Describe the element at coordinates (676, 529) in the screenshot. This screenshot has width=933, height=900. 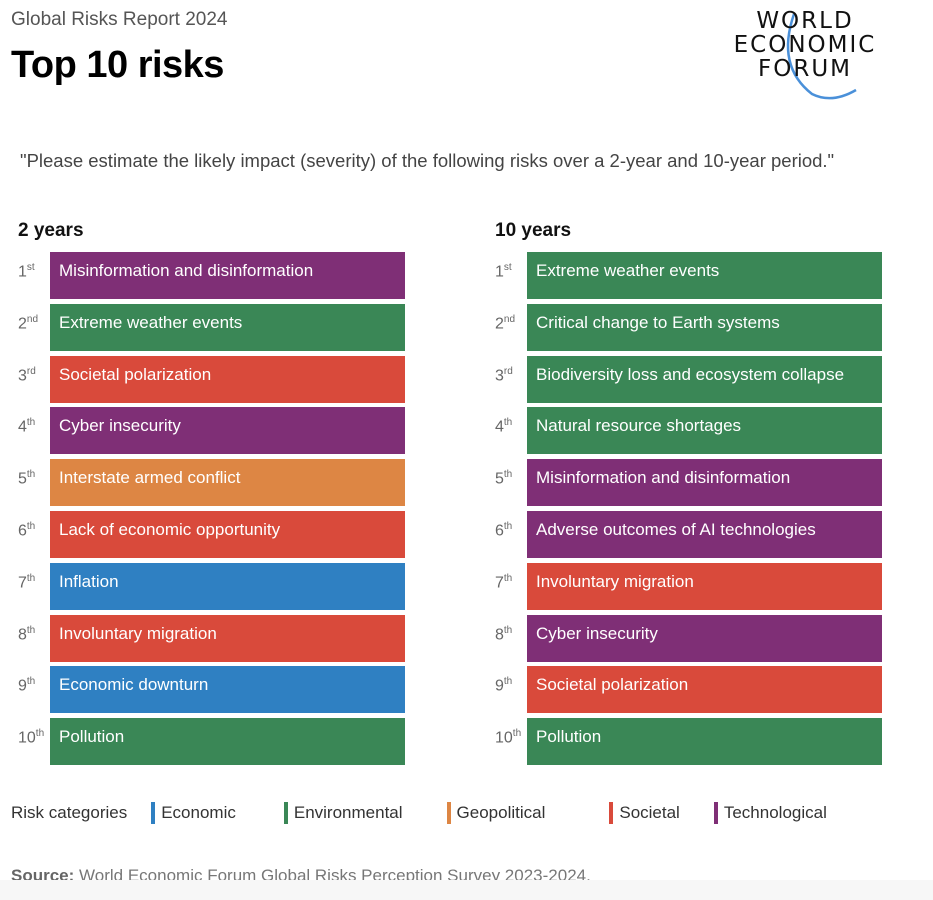
I see `risk-label: Adverse outcomes of AI technologies` at that location.